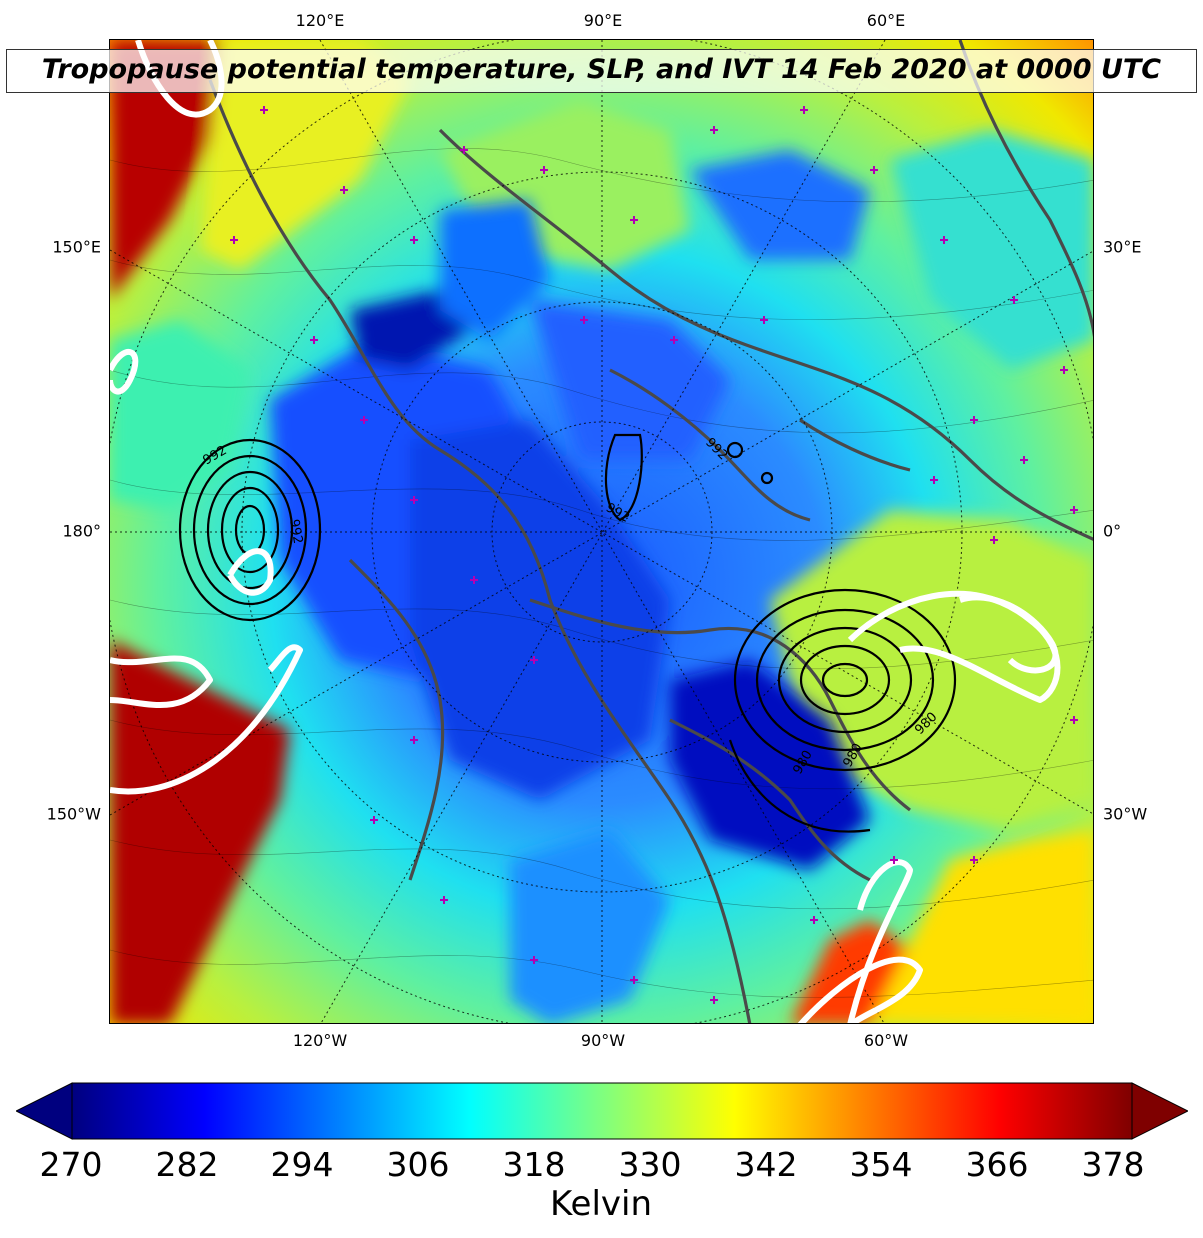 The height and width of the screenshot is (1238, 1203). What do you see at coordinates (71, 1164) in the screenshot?
I see `colorbar-tick: 270` at bounding box center [71, 1164].